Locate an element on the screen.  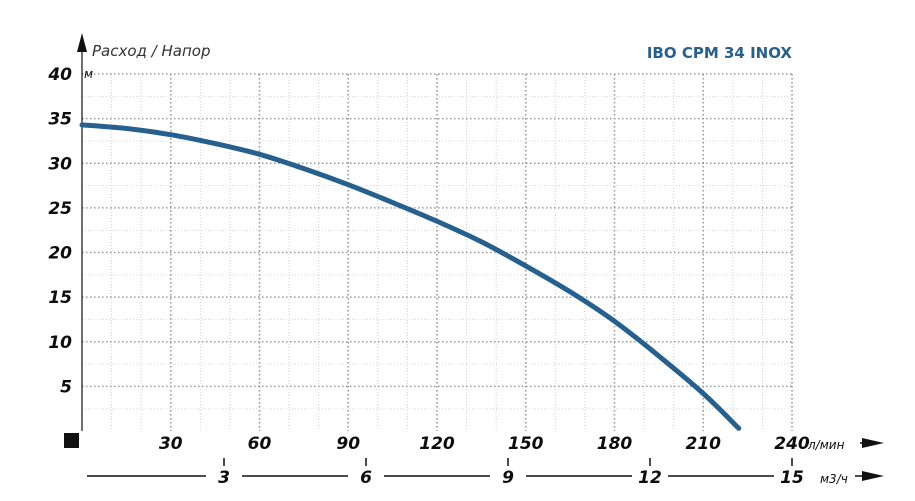
x2-tick-label: 3 is located at coordinates (224, 478).